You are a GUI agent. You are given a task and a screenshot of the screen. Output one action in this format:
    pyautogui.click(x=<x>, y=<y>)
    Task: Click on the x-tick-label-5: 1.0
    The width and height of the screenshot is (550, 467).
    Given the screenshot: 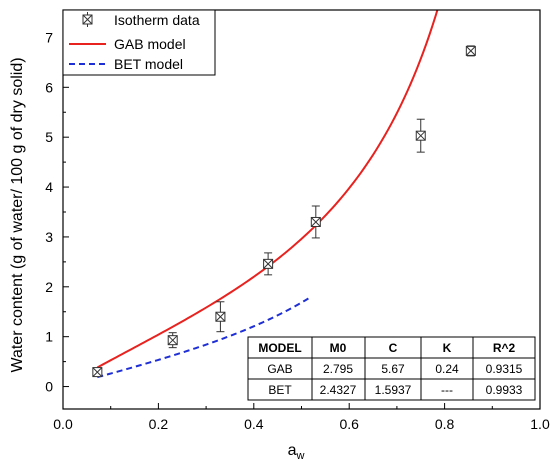 What is the action you would take?
    pyautogui.click(x=540, y=424)
    